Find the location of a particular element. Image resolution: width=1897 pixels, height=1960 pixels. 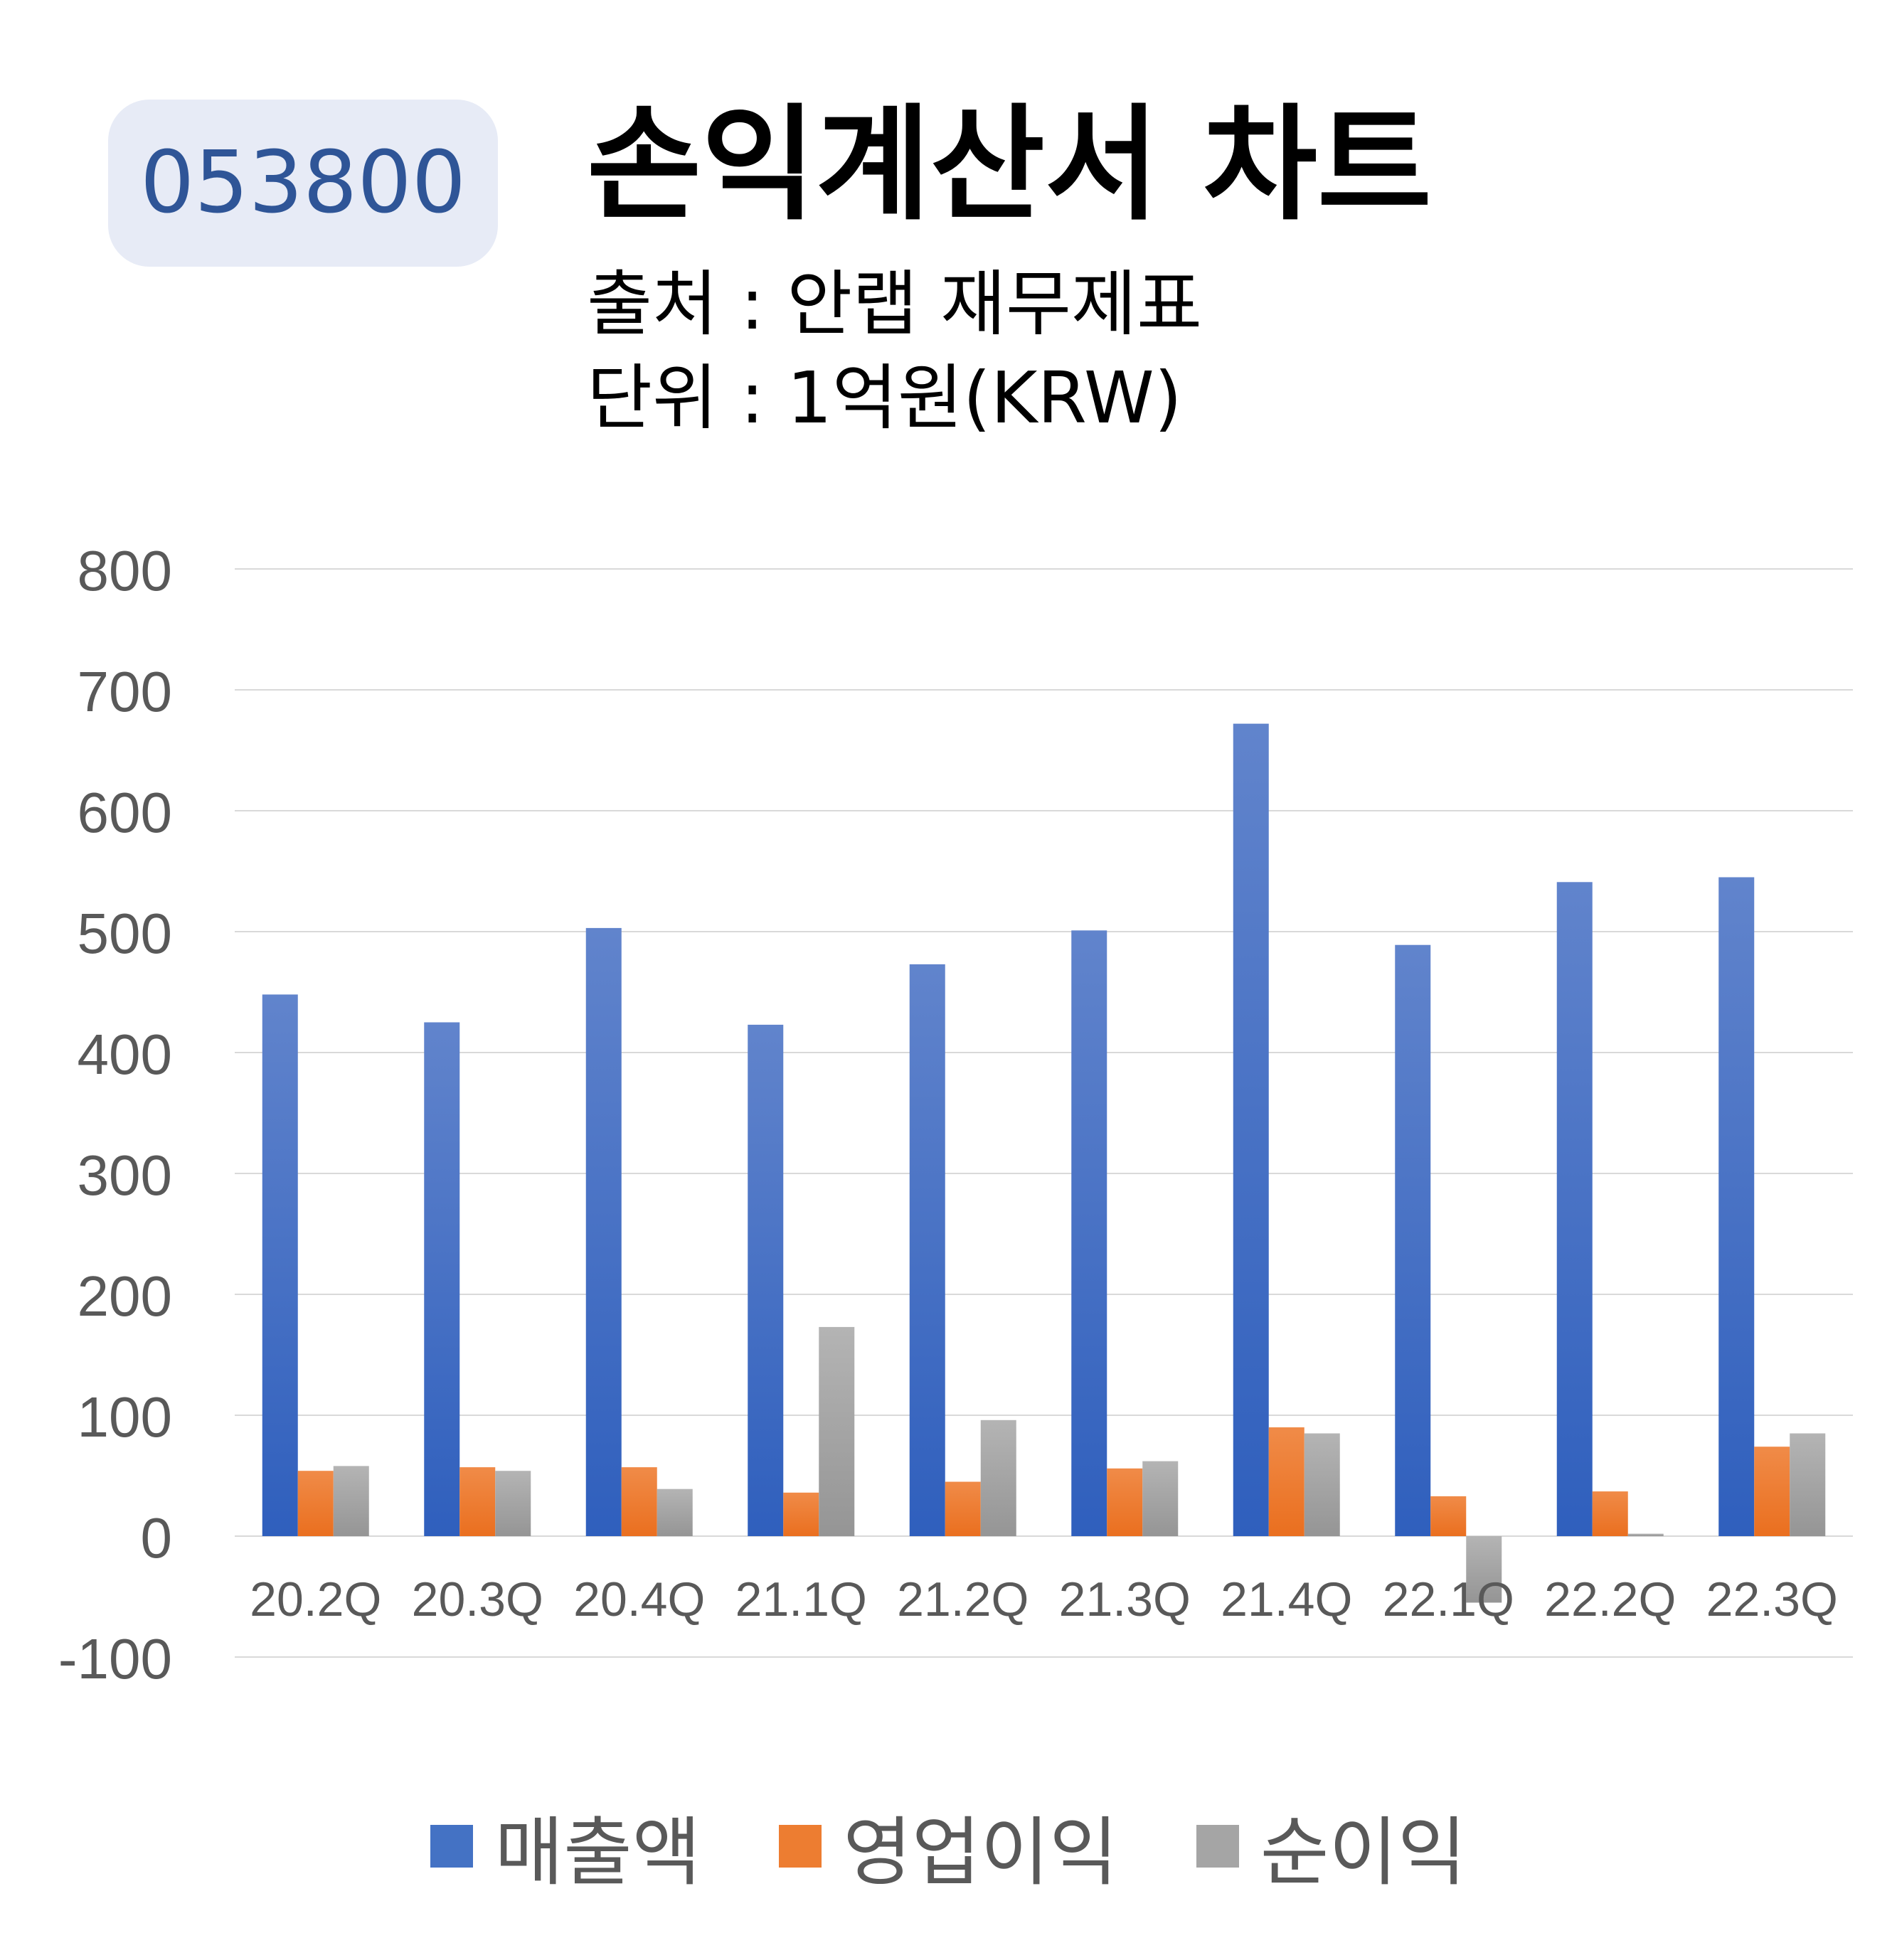

x-tick-label: 21.2Q is located at coordinates (963, 1599).